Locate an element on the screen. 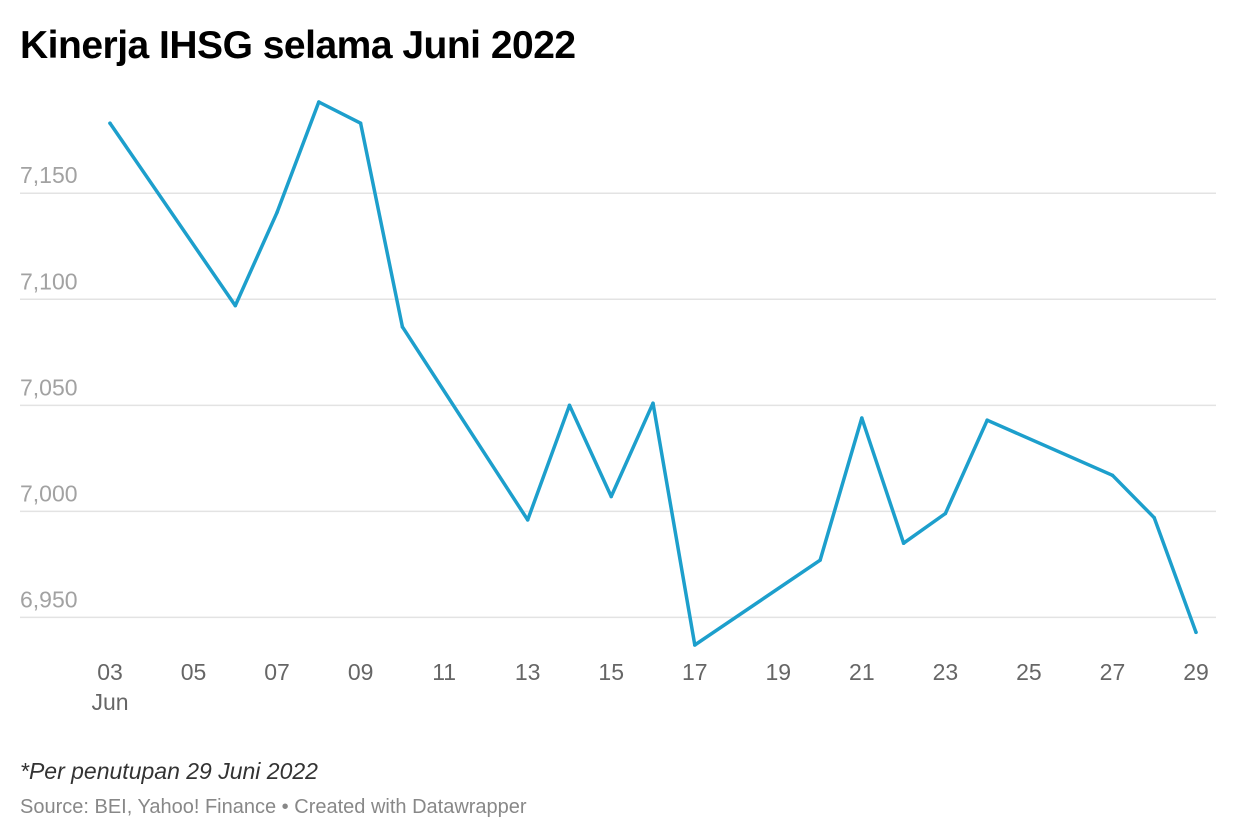 The image size is (1240, 840). x-tick-sublabel: Jun is located at coordinates (109, 702).